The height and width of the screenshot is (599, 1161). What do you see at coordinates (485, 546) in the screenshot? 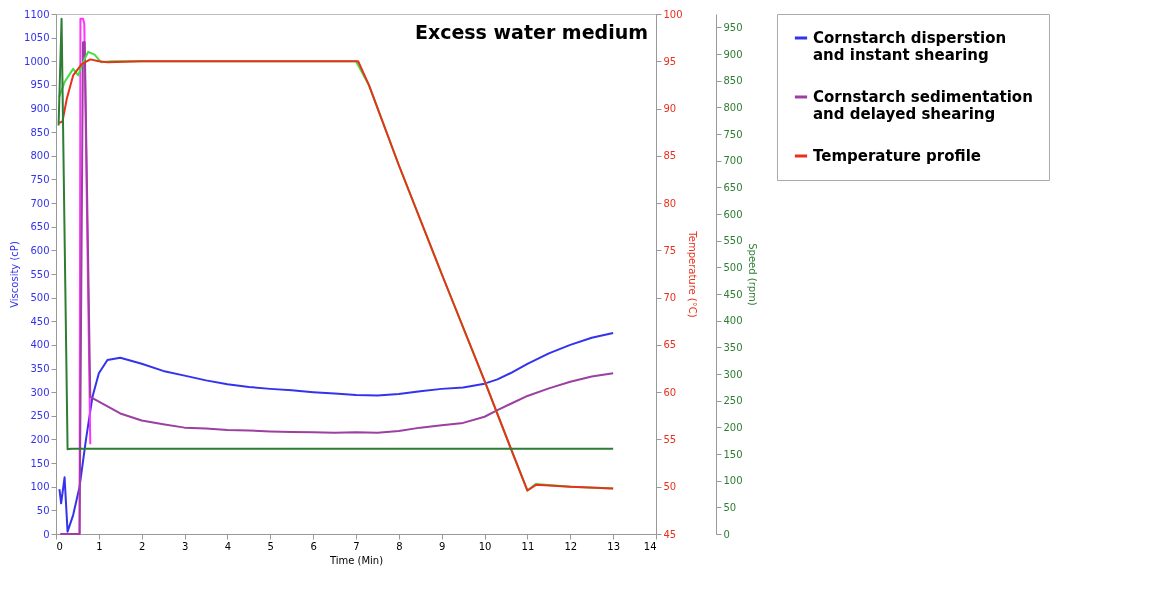
I see `x-tick-label: 10` at bounding box center [485, 546].